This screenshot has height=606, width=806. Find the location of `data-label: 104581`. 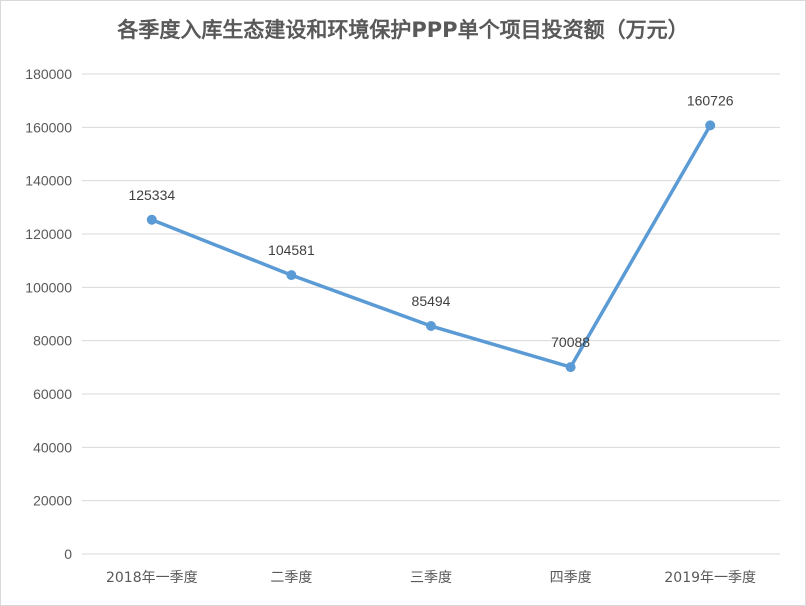

data-label: 104581 is located at coordinates (291, 250).